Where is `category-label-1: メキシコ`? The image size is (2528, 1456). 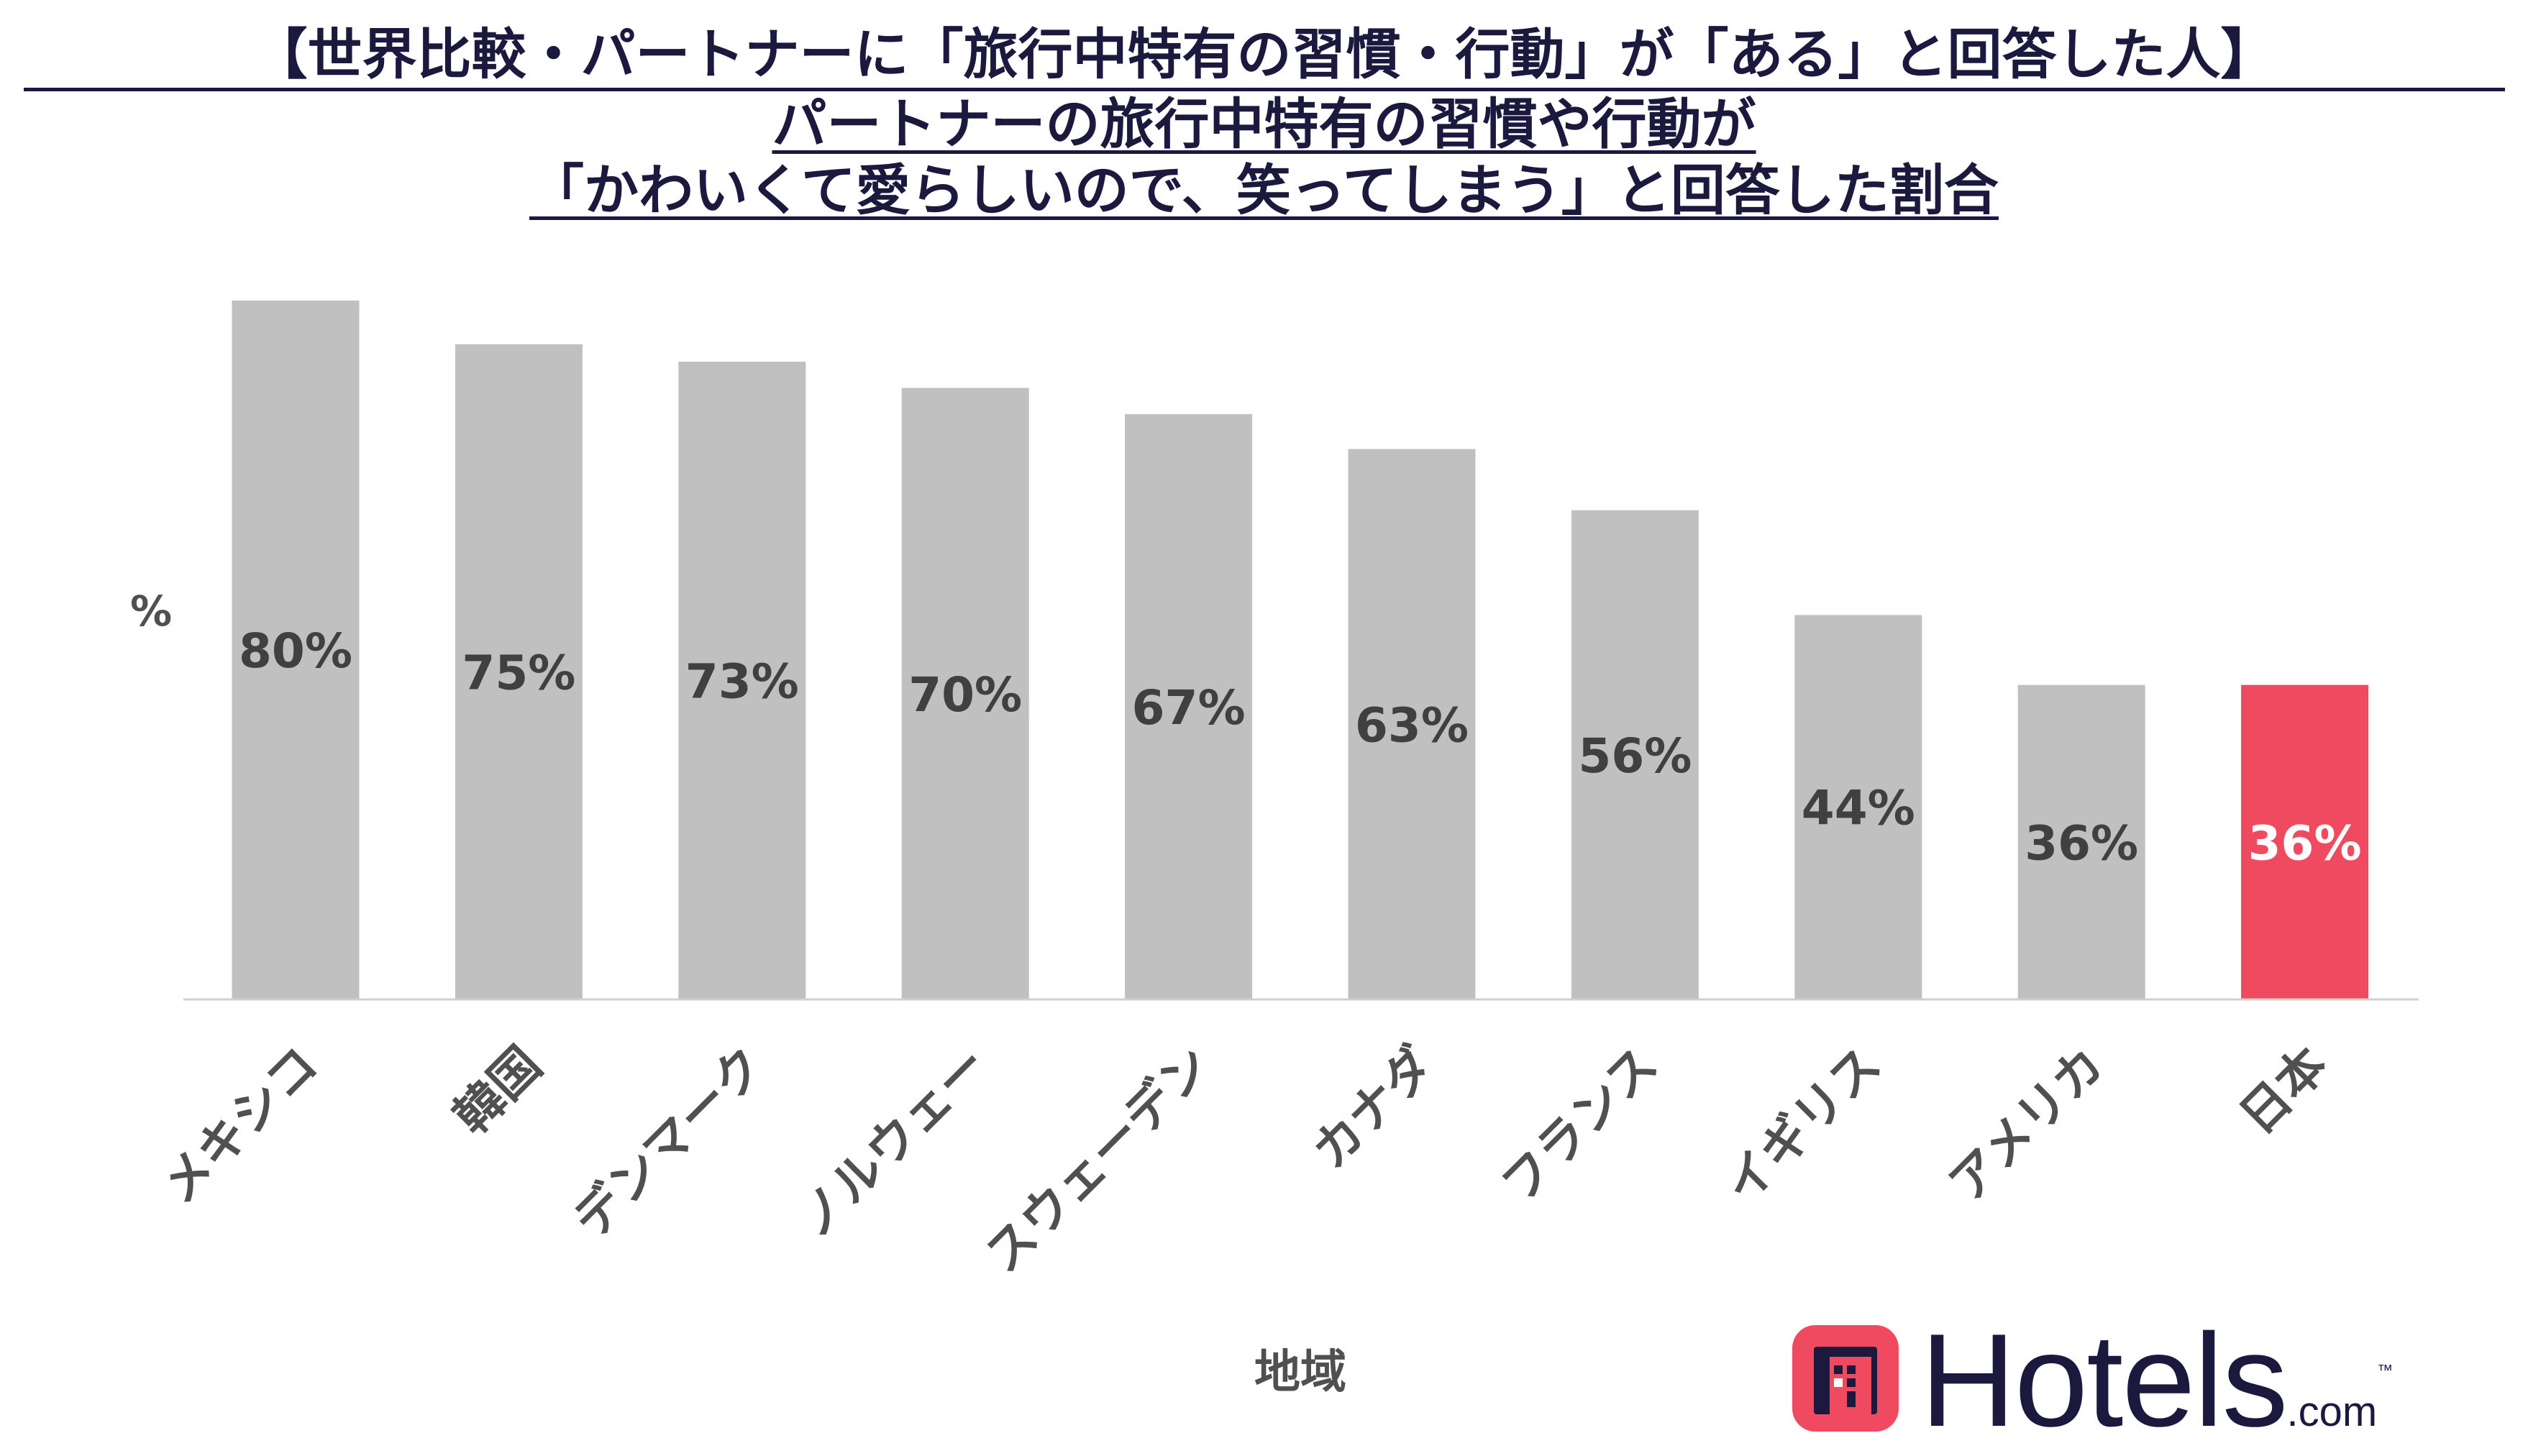 category-label-1: メキシコ is located at coordinates (240, 1125).